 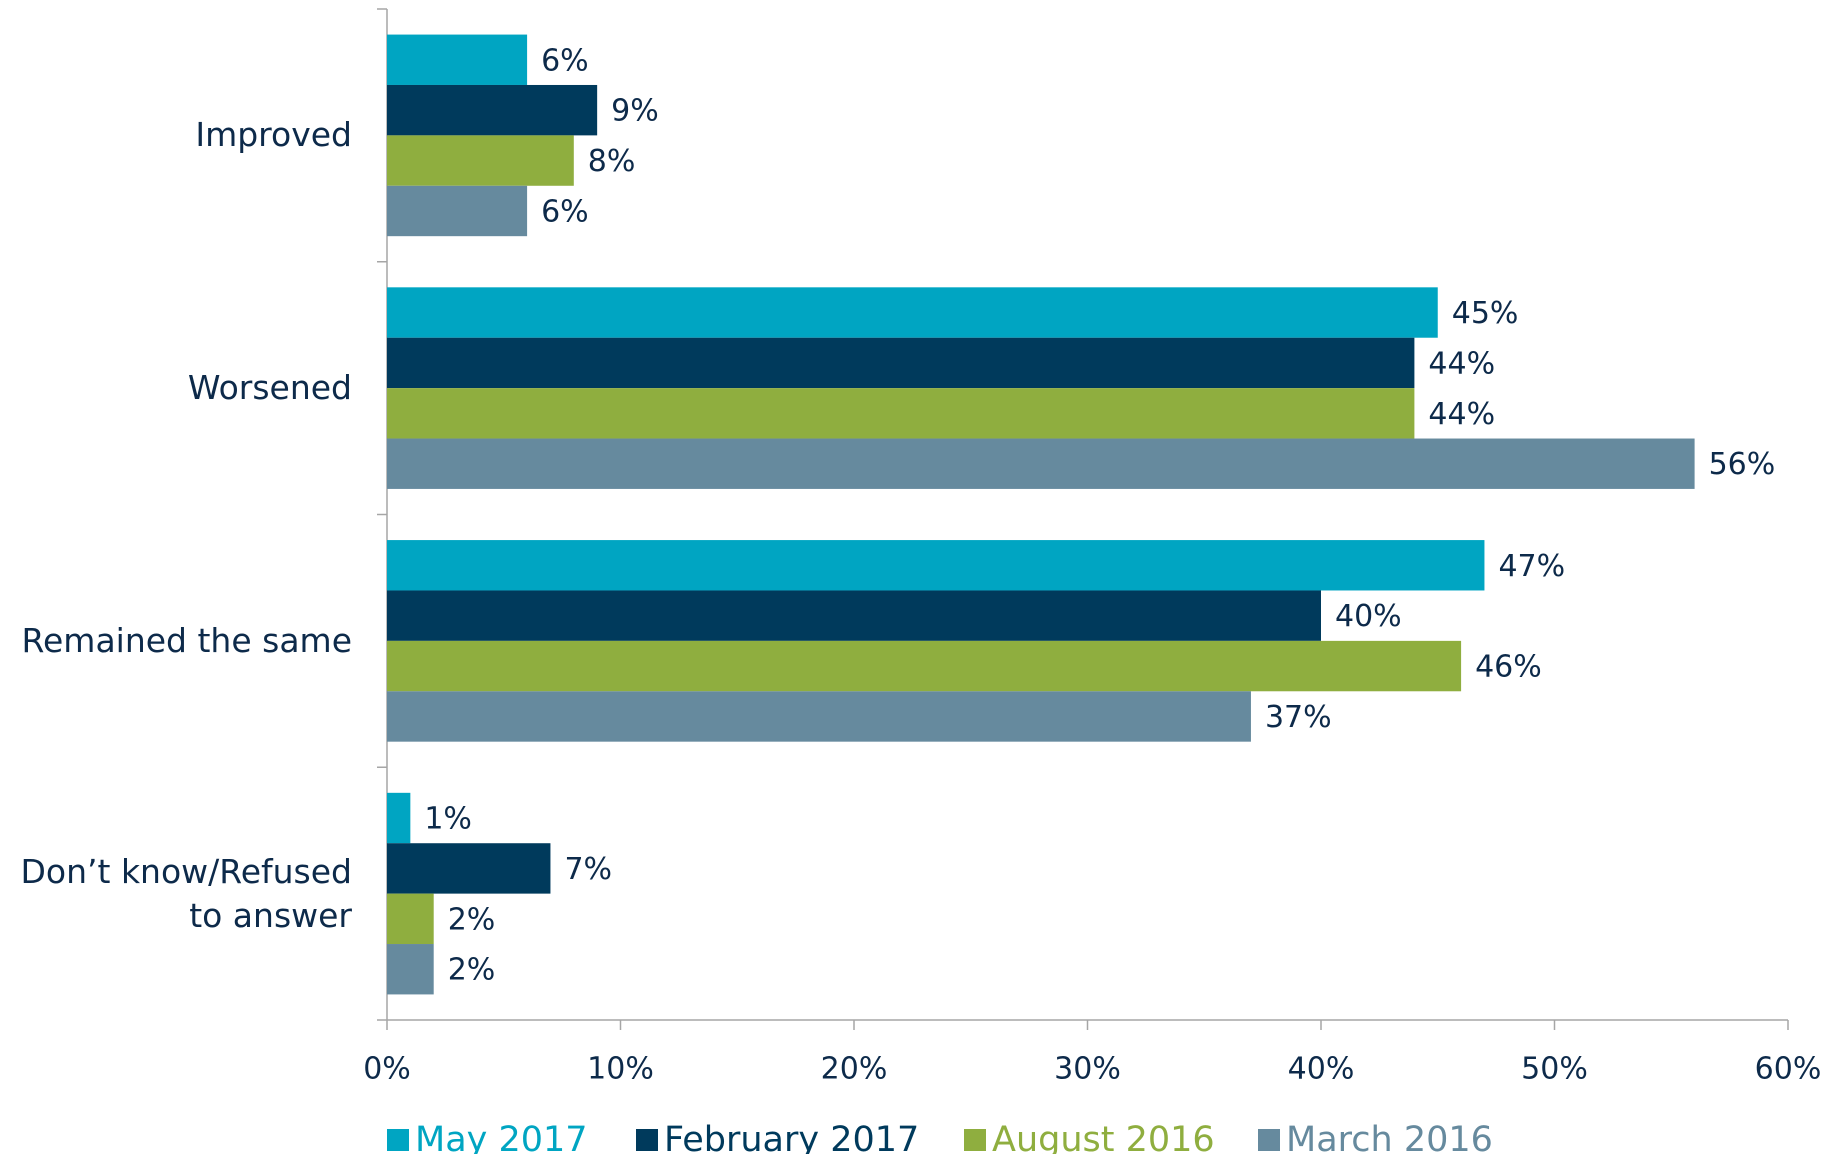 What do you see at coordinates (1298, 717) in the screenshot?
I see `data-label: 37%` at bounding box center [1298, 717].